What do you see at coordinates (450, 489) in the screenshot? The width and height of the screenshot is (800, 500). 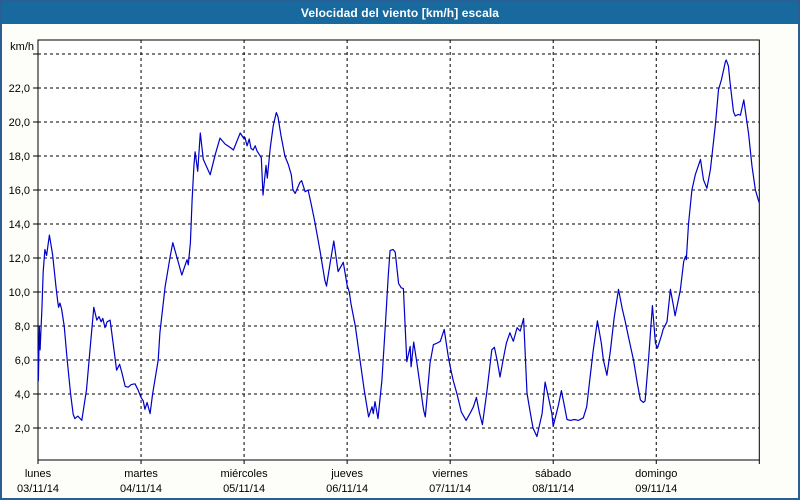 I see `x-day-date-label: 07/11/14` at bounding box center [450, 489].